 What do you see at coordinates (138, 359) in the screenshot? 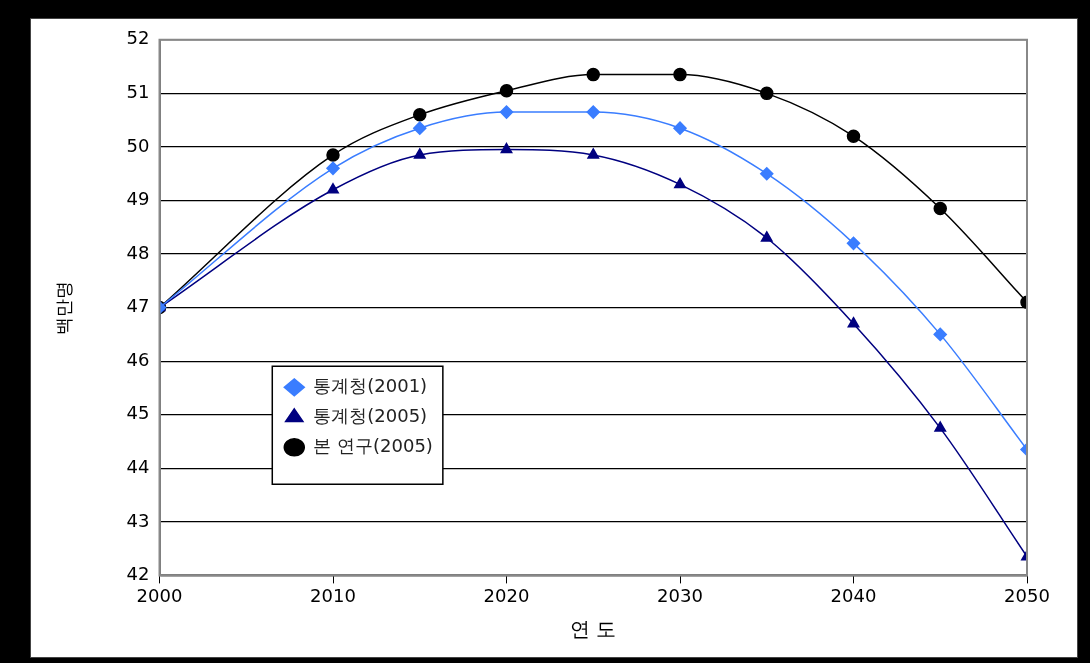
I see `y-tick-label: 46` at bounding box center [138, 359].